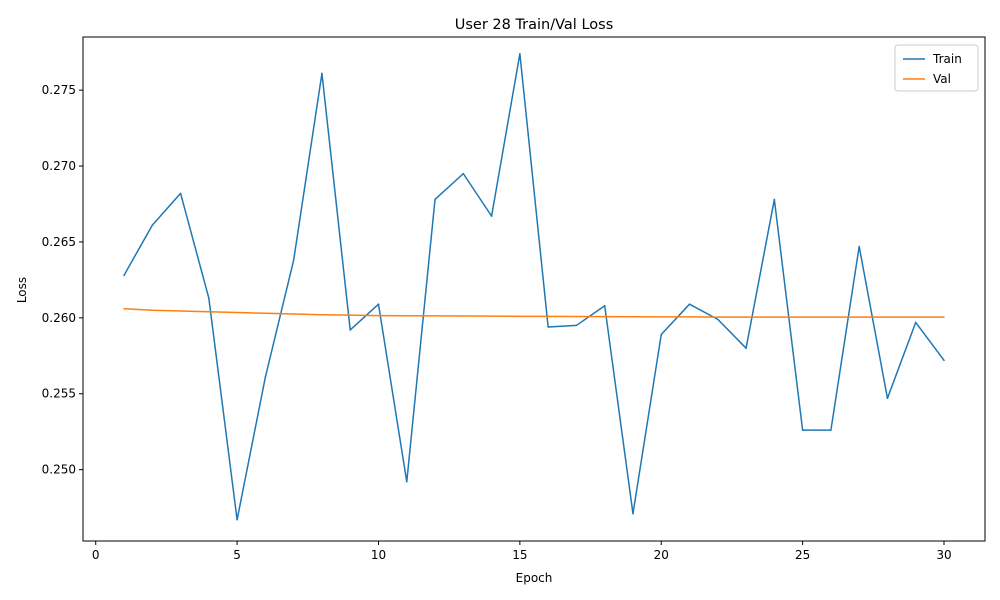 The height and width of the screenshot is (600, 1000). Describe the element at coordinates (519, 555) in the screenshot. I see `x-tick-label: 15` at that location.